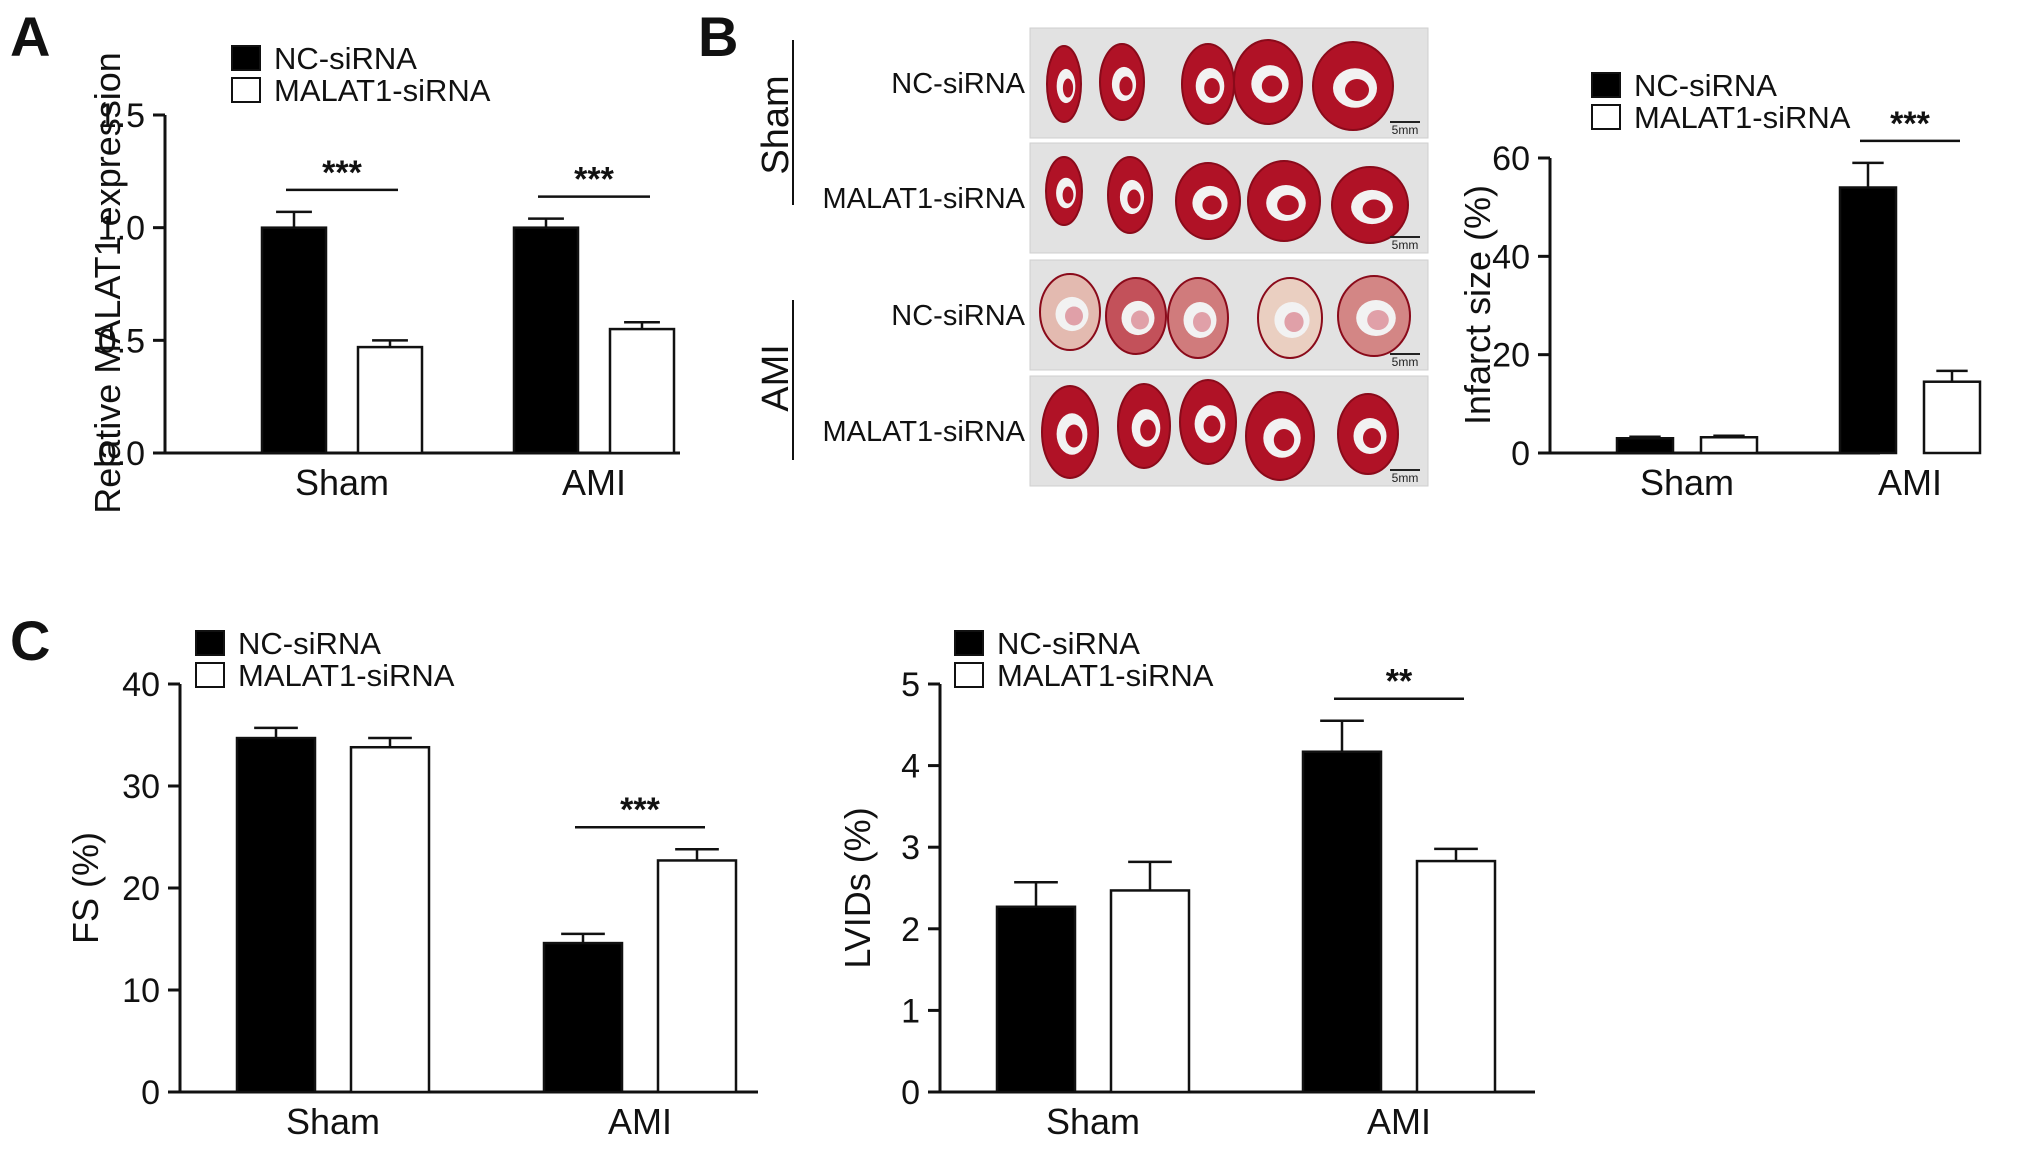 This screenshot has width=2031, height=1149. Describe the element at coordinates (857, 887) in the screenshot. I see `y-axis-label: LVIDs (%)` at that location.